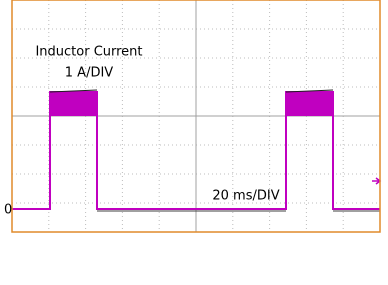 The height and width of the screenshot is (285, 388). Describe the element at coordinates (8, 210) in the screenshot. I see `zero-marker: 0` at that location.